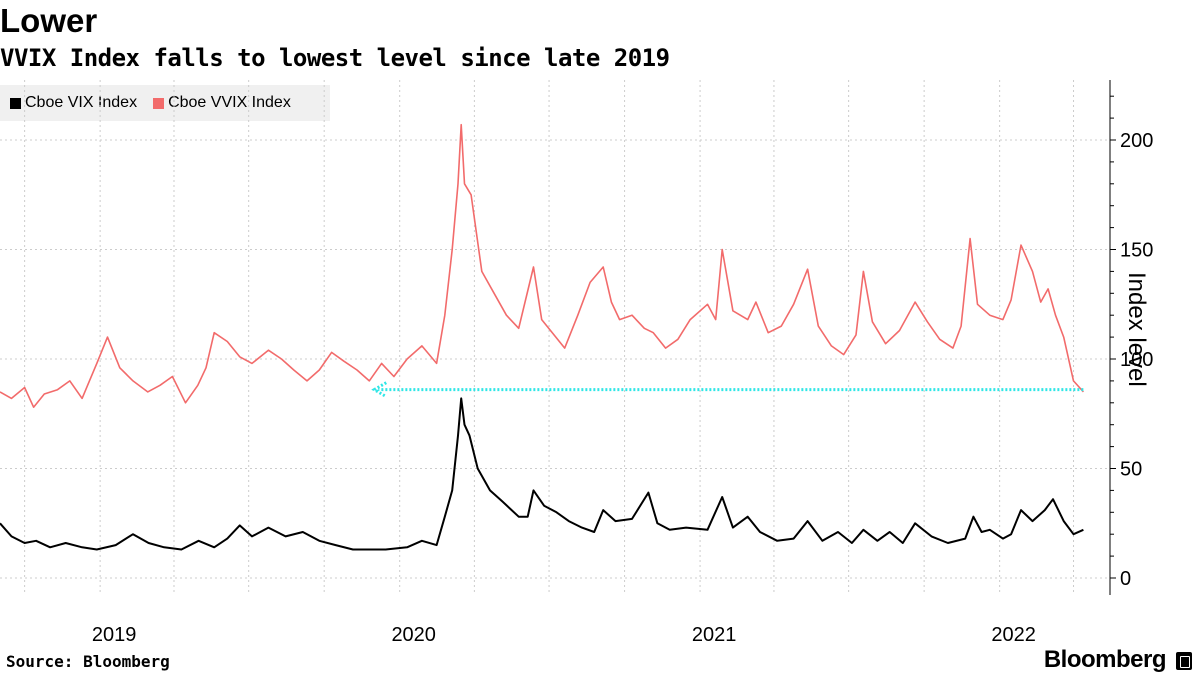  I want to click on legend-label-vix: Cboe VIX Index, so click(81, 102).